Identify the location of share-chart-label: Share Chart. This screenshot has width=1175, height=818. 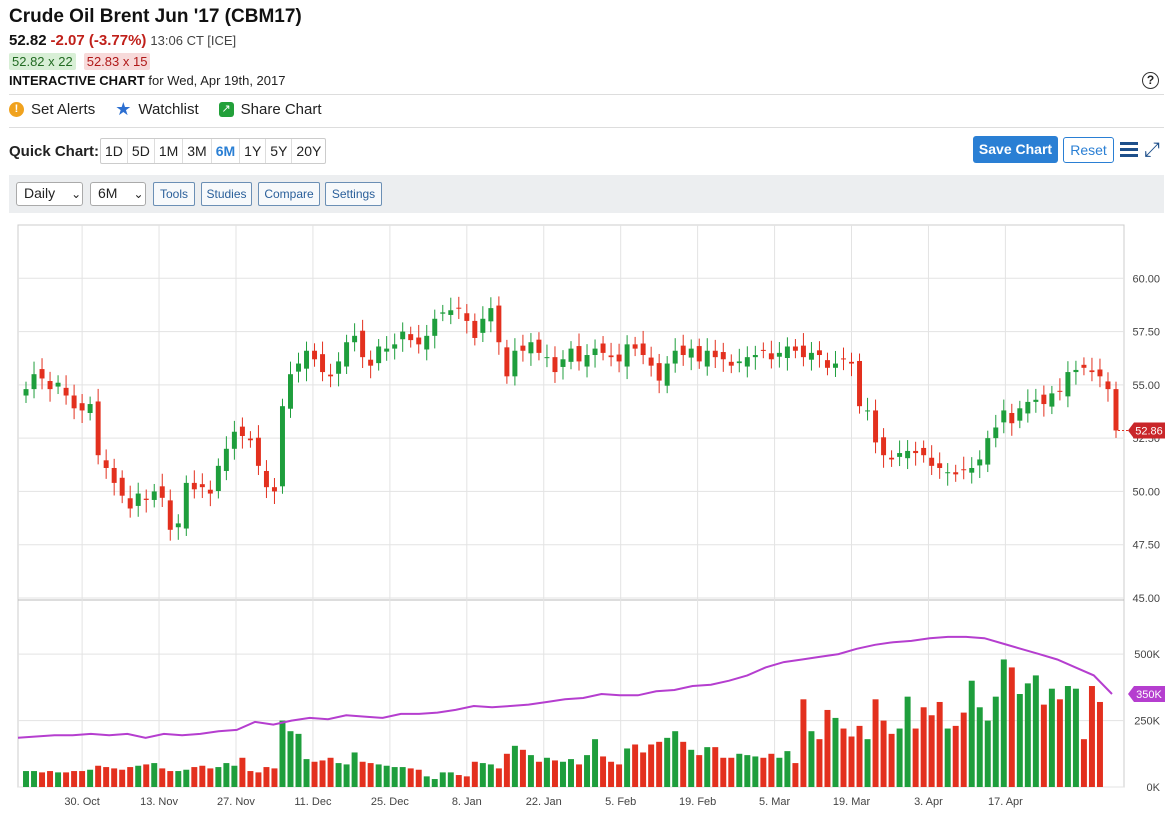
(281, 109).